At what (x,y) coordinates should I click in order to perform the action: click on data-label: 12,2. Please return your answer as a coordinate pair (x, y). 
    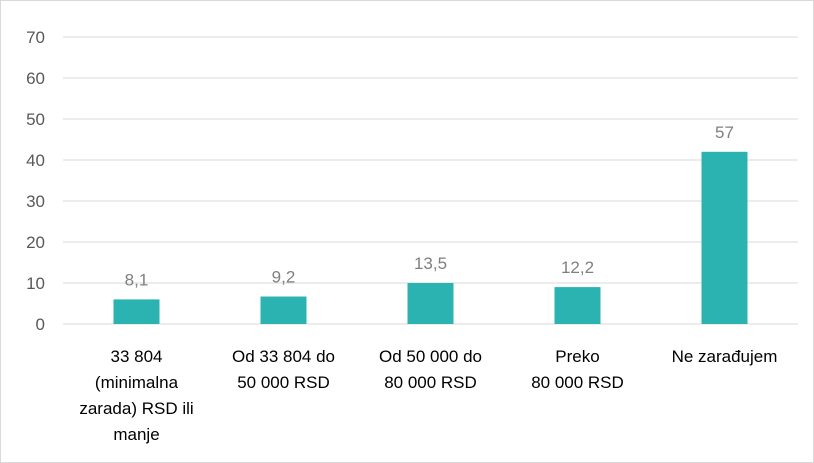
    Looking at the image, I should click on (577, 267).